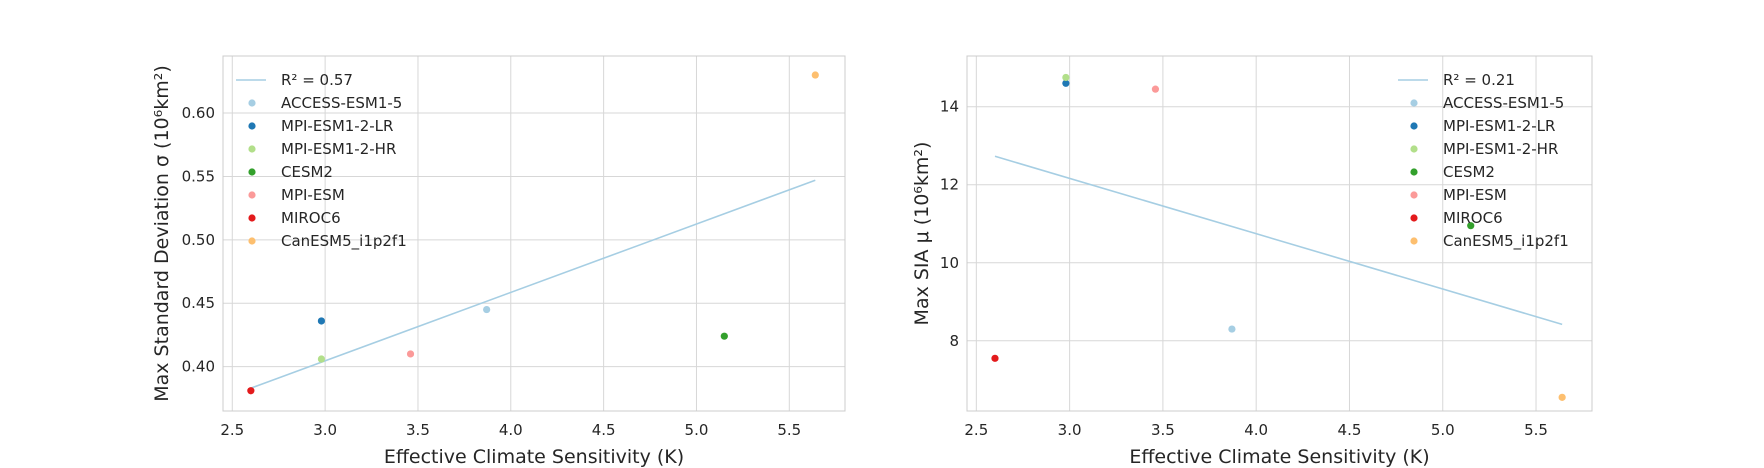  Describe the element at coordinates (198, 113) in the screenshot. I see `y-tick-label: 0.60` at that location.